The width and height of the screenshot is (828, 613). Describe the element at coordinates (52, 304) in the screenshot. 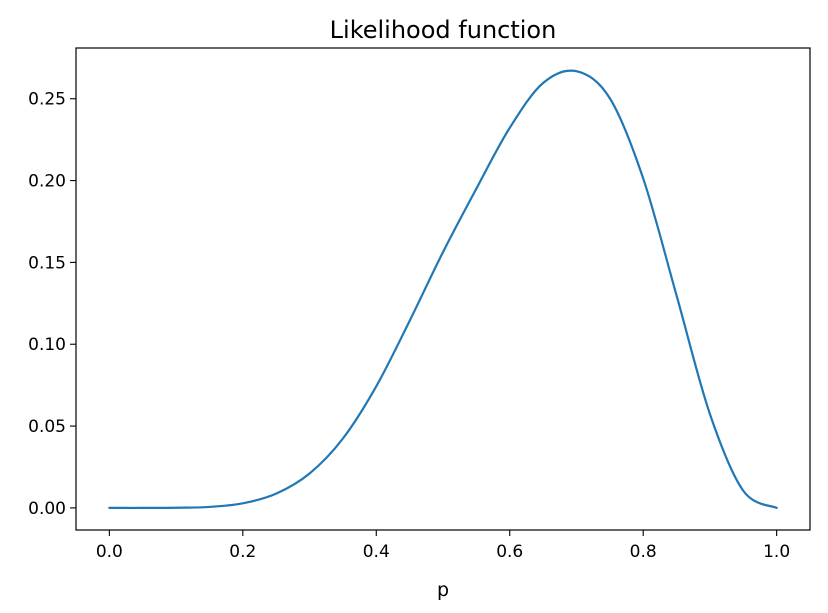

I see `y-axis-ticks: 0.00 0.05 0.10 0.15 0.20 0.25` at that location.